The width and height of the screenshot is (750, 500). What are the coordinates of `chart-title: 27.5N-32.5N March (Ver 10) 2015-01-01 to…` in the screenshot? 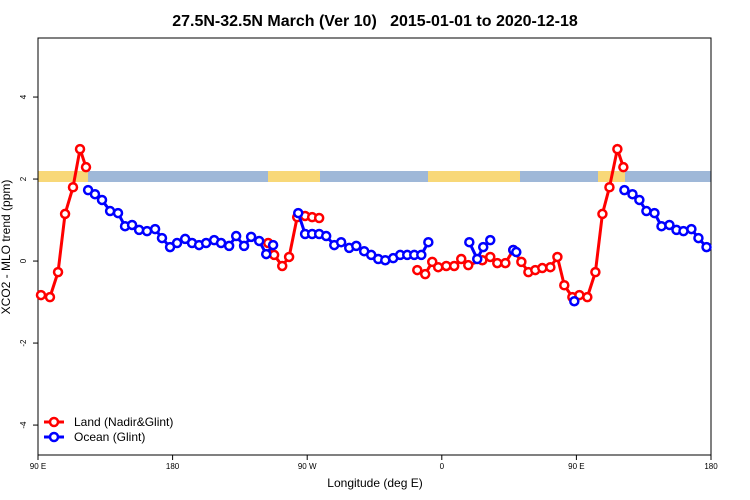 It's located at (375, 21).